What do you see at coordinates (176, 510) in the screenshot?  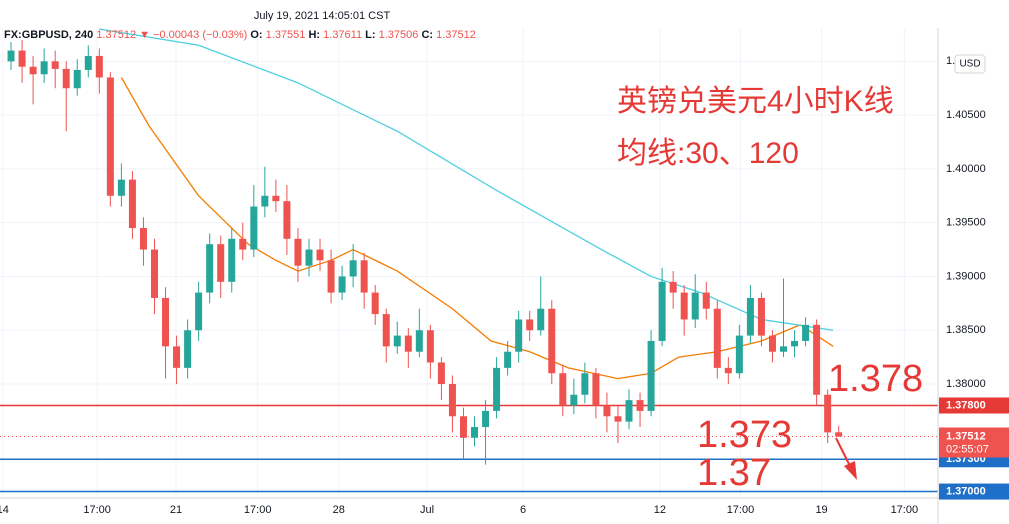 I see `x-tick-label: 21` at bounding box center [176, 510].